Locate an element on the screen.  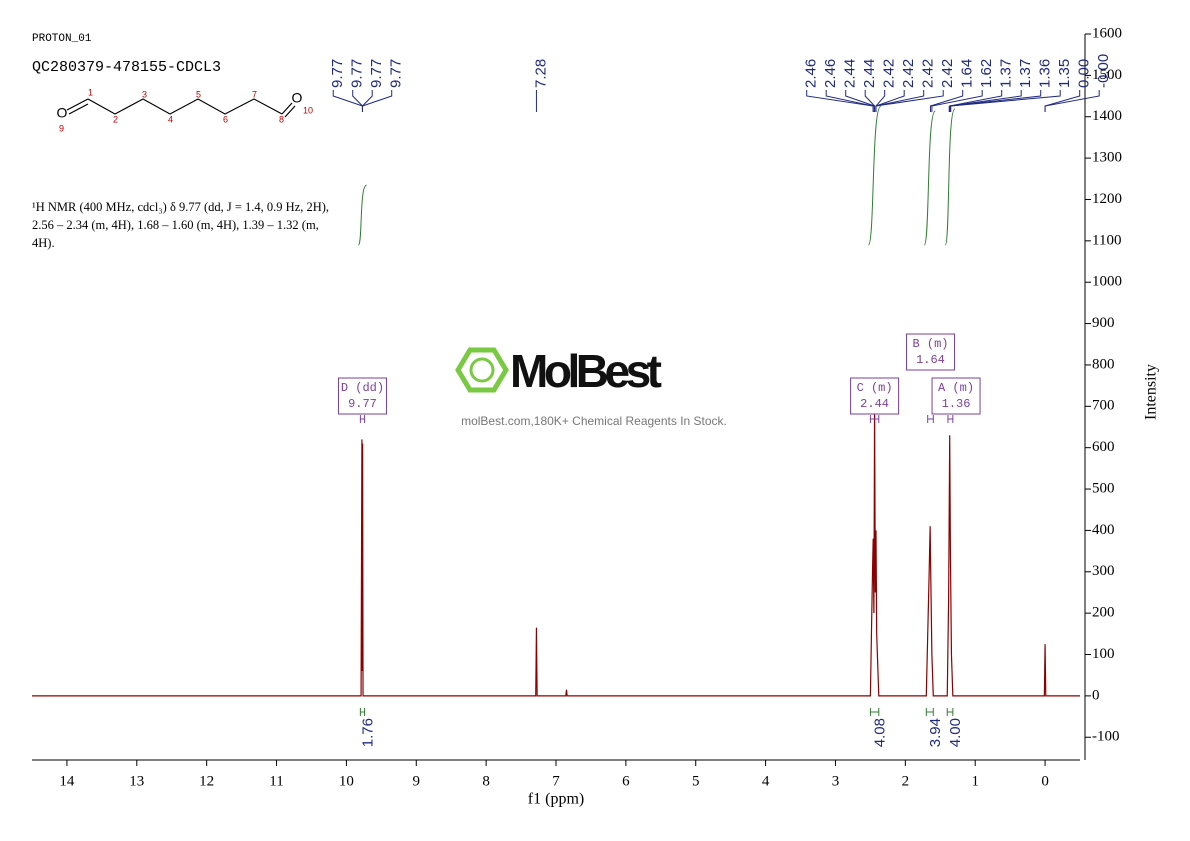
x-tick-label: 6 is located at coordinates (626, 781).